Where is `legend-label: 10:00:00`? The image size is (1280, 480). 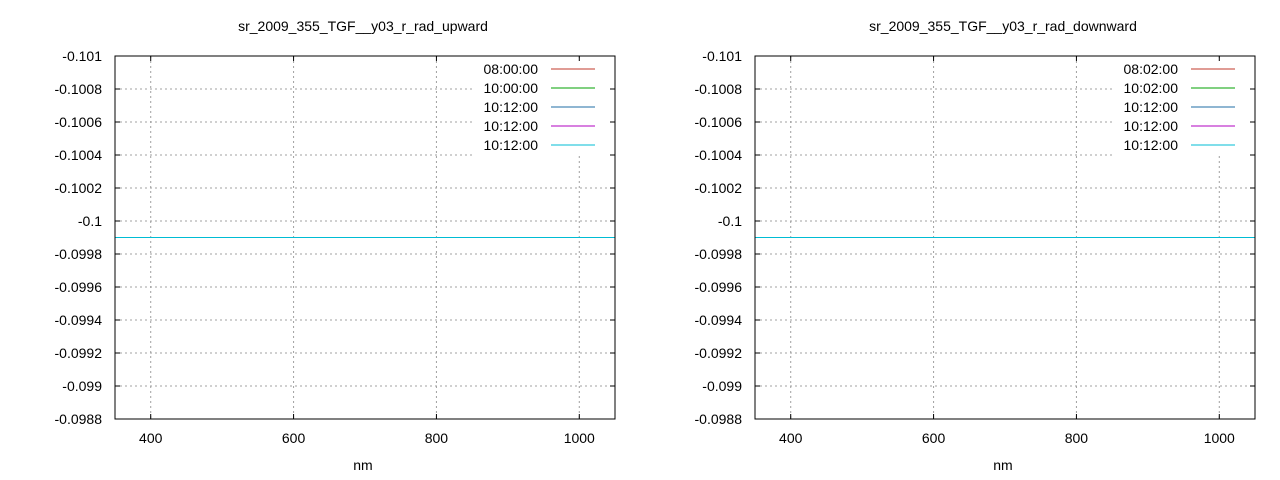
legend-label: 10:00:00 is located at coordinates (511, 88).